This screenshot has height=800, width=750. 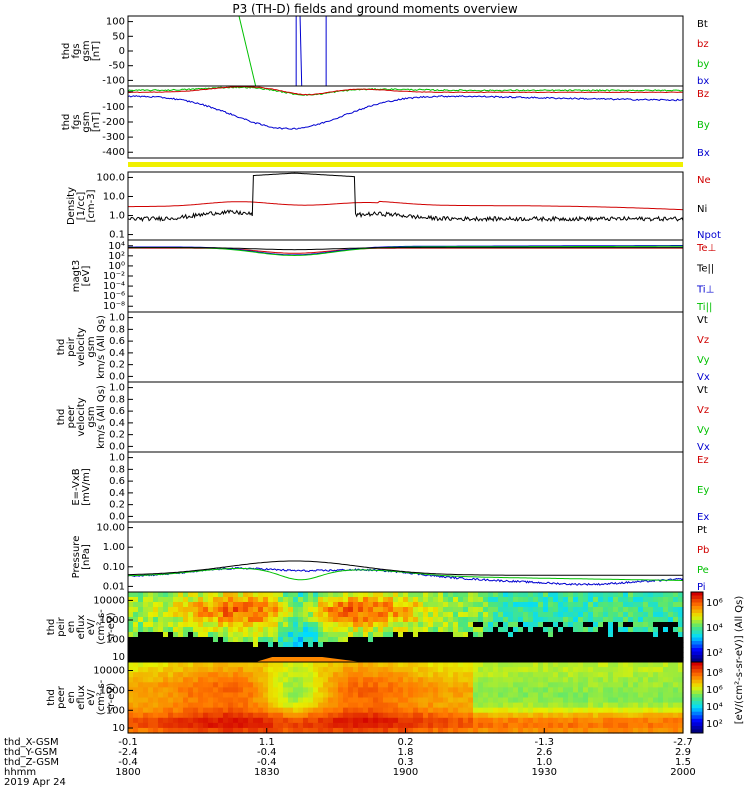 What do you see at coordinates (76, 276) in the screenshot?
I see `svg-text: magt3` at bounding box center [76, 276].